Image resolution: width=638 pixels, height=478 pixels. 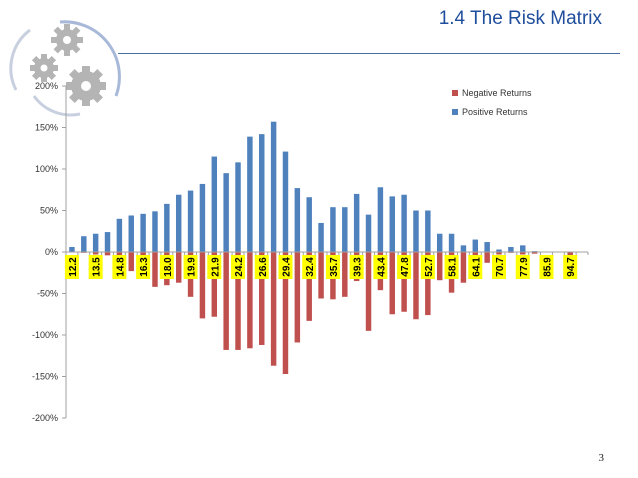 I want to click on y-tick-label: -100%, so click(x=45, y=335).